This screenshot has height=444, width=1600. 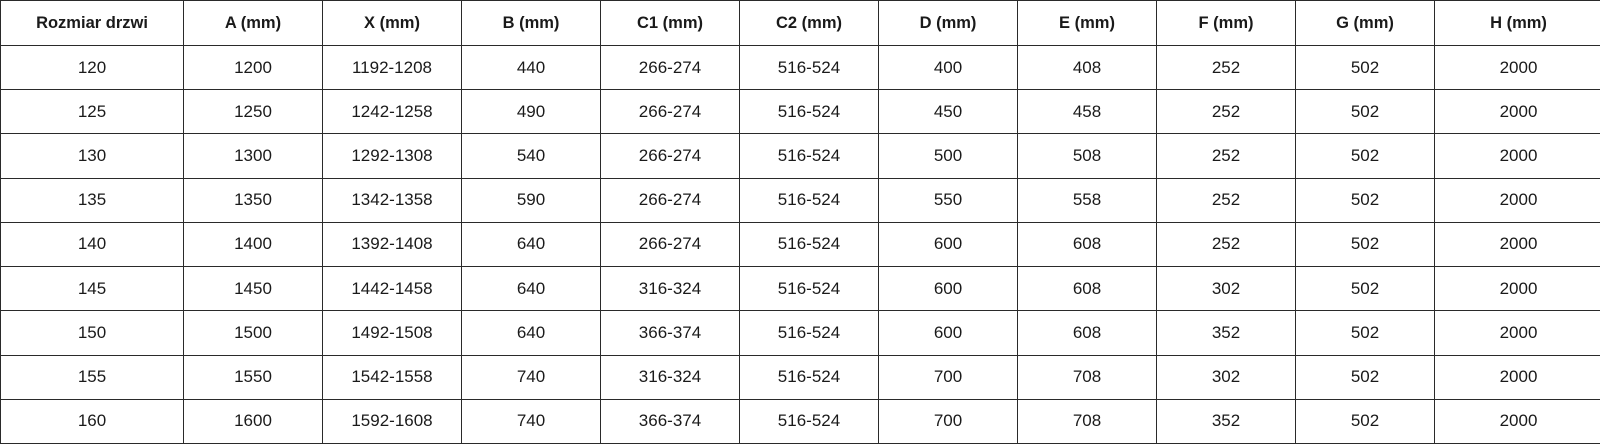 I want to click on table-cell: 558, so click(x=1087, y=200).